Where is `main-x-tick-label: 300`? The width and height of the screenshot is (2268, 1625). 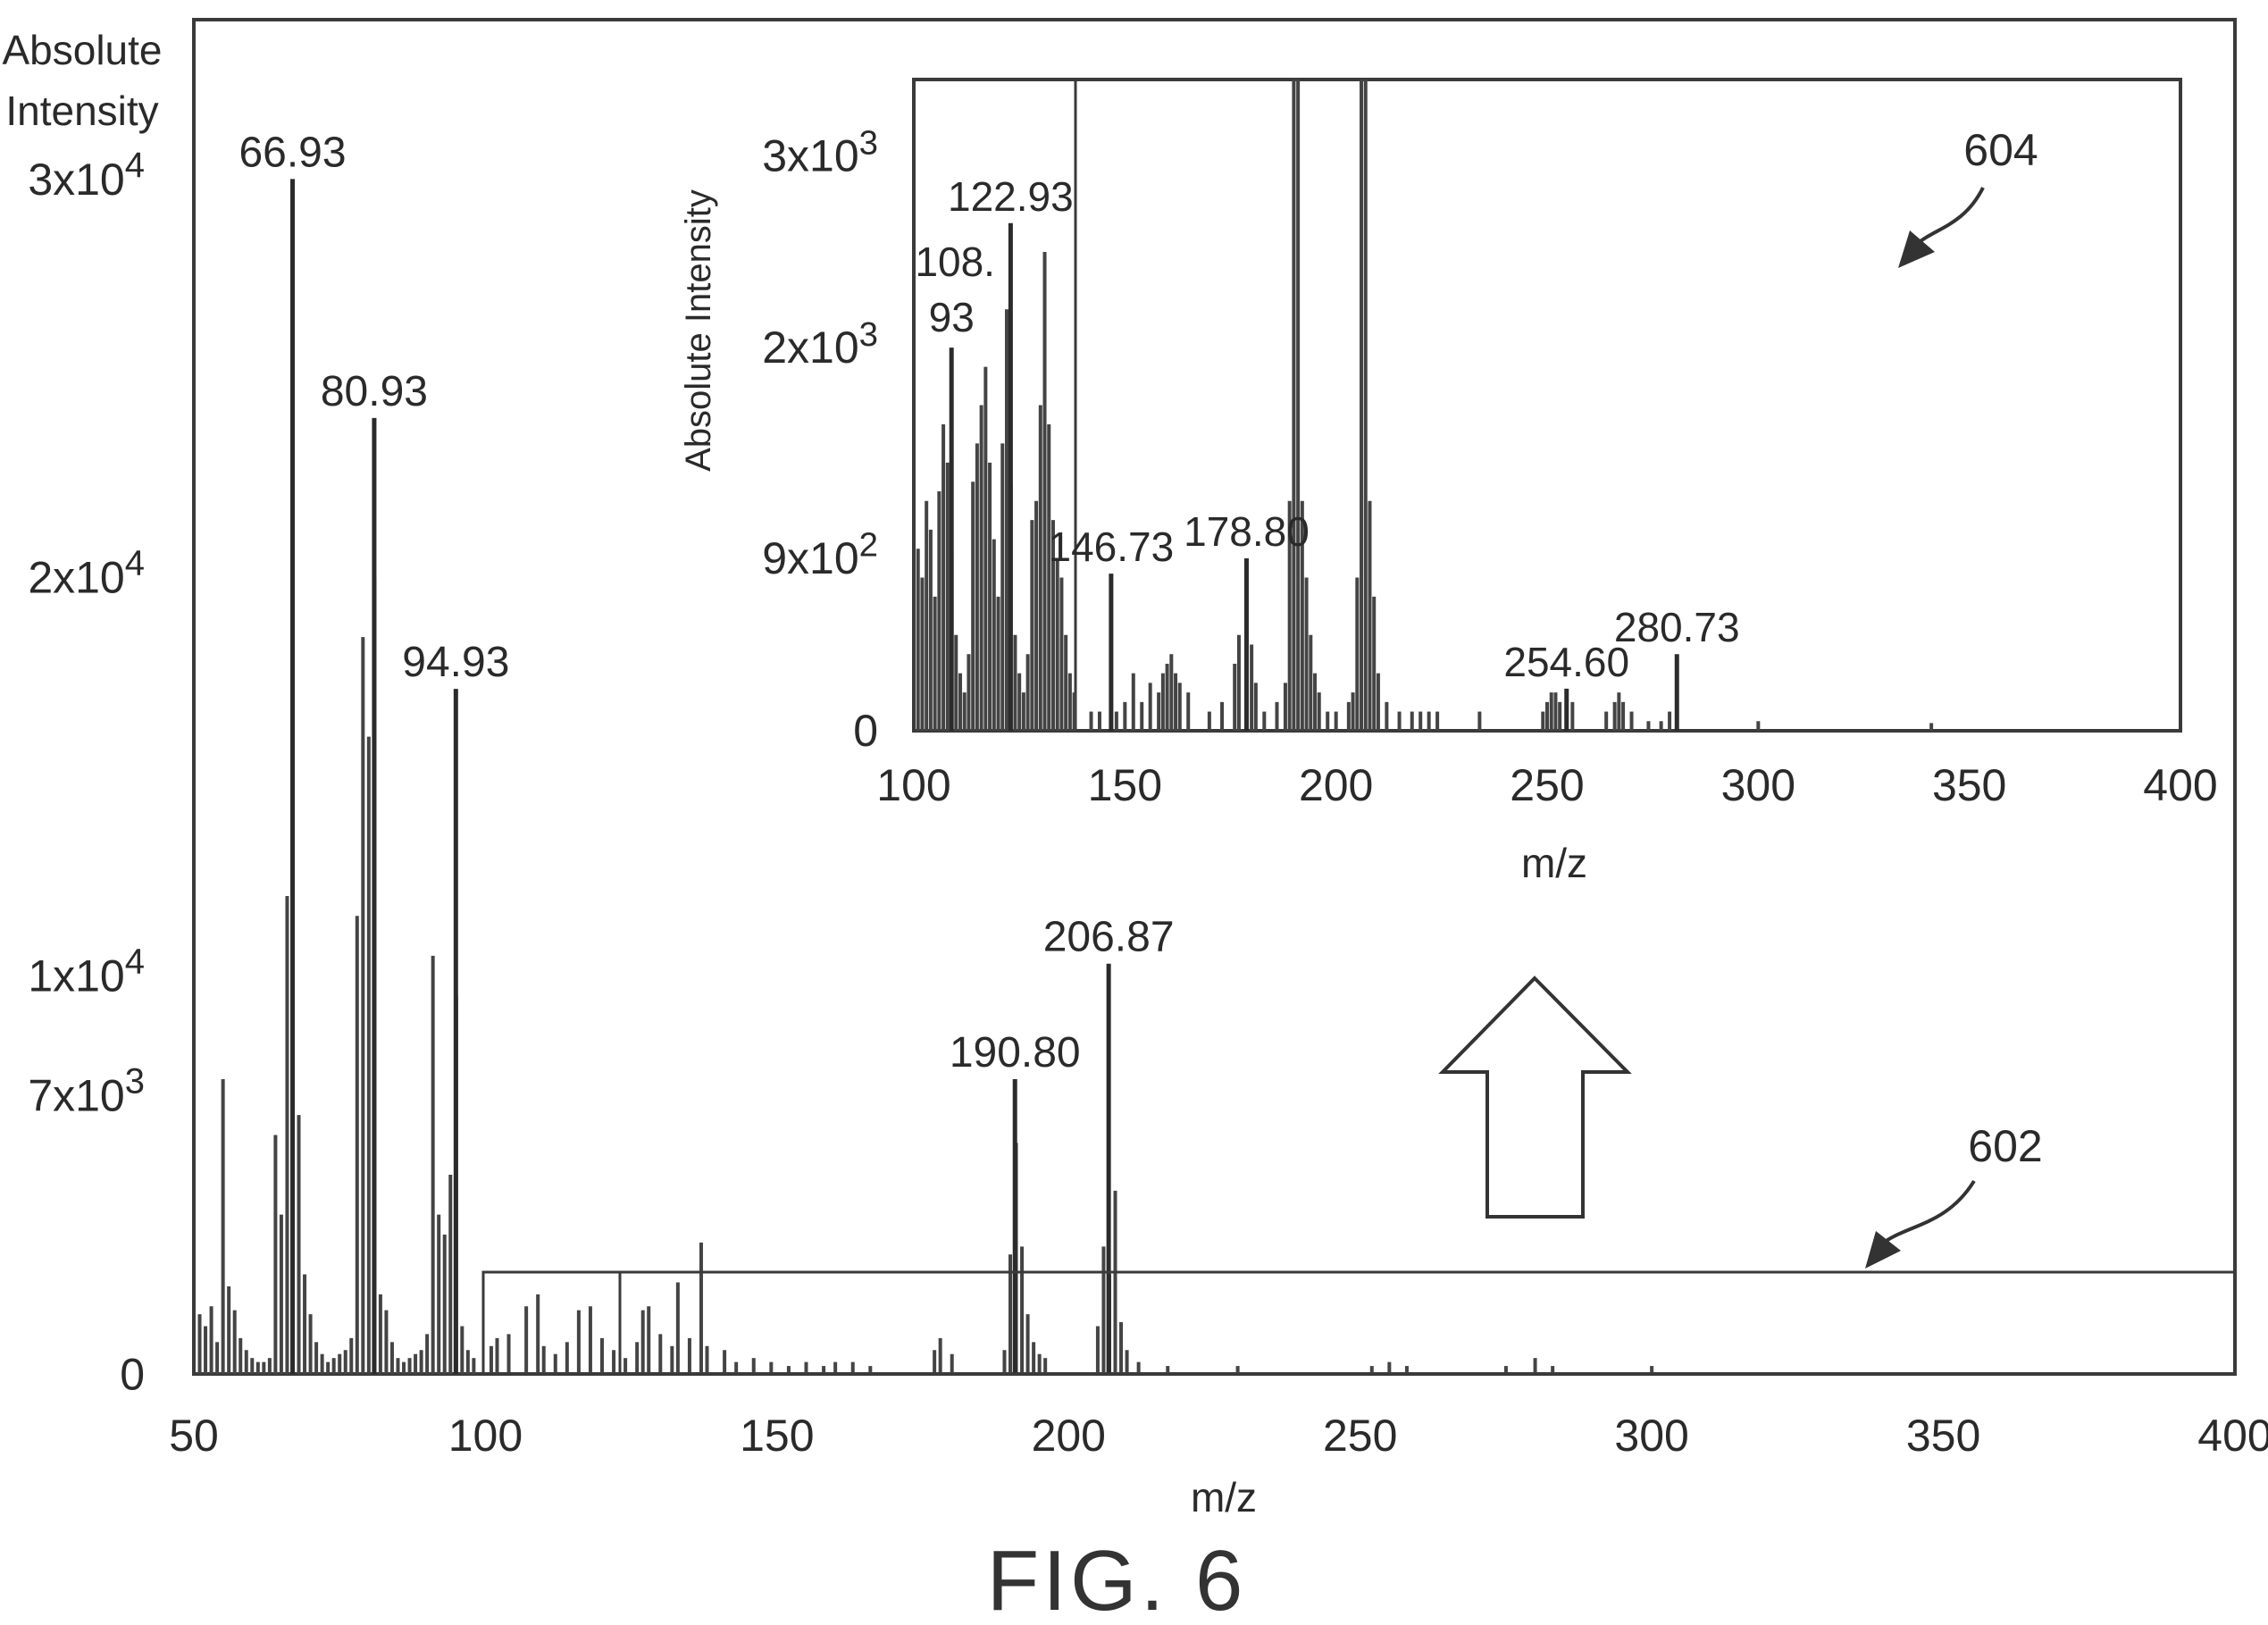 main-x-tick-label: 300 is located at coordinates (1651, 1436).